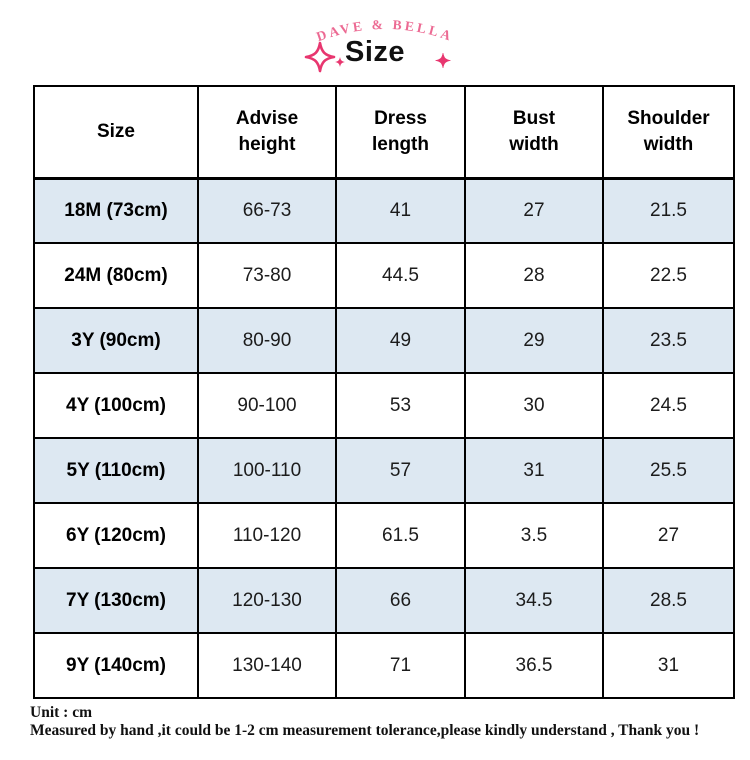 Image resolution: width=750 pixels, height=760 pixels. Describe the element at coordinates (400, 132) in the screenshot. I see `col-header-dress-length: Dress length` at that location.